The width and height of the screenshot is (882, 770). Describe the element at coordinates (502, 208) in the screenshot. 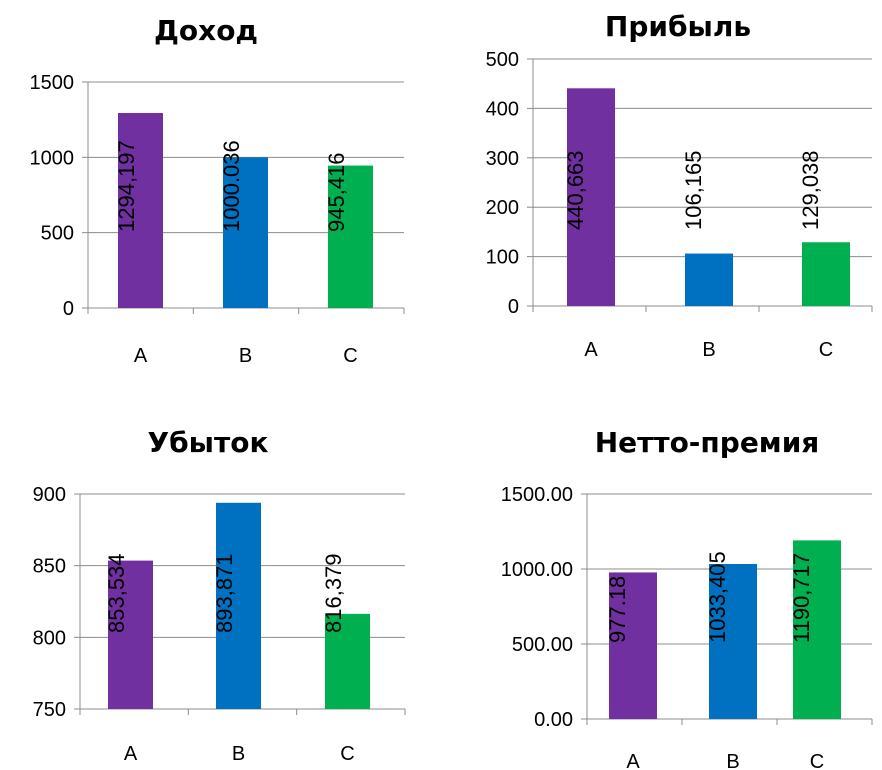

I see `y-tick-label: 200` at that location.